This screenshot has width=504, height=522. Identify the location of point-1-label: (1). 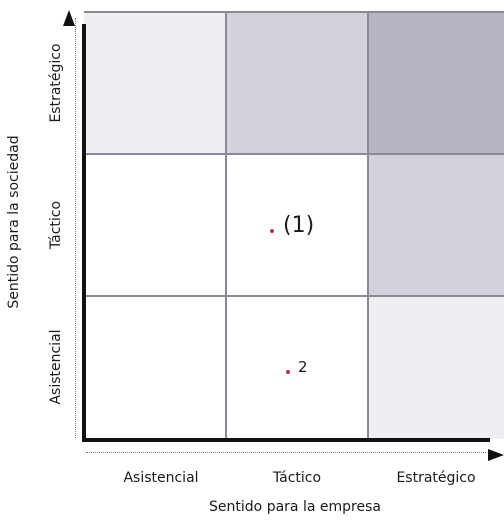
(299, 225).